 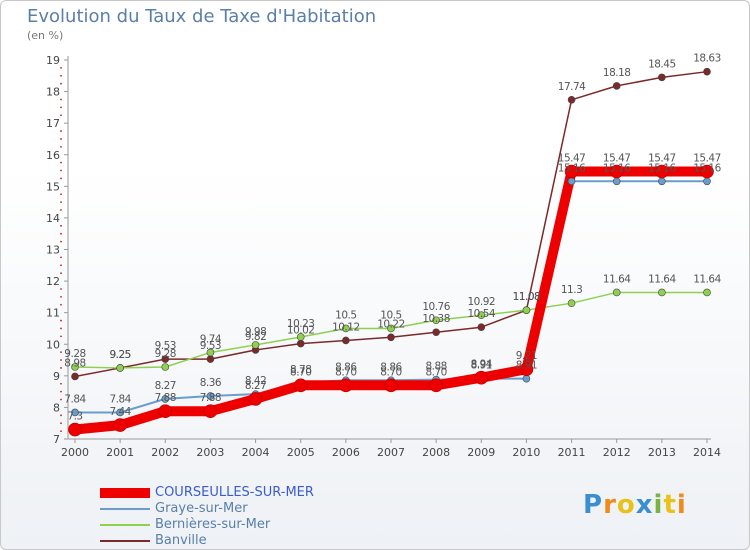 I want to click on data-label: 9.53, so click(x=210, y=346).